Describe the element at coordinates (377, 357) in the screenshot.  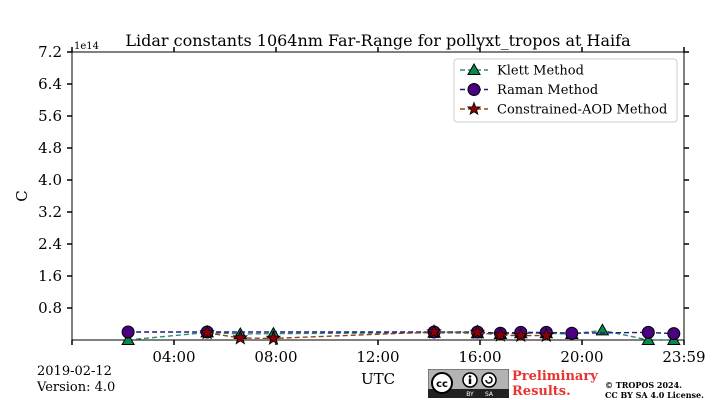
I see `x-tick-label: 12:00` at that location.